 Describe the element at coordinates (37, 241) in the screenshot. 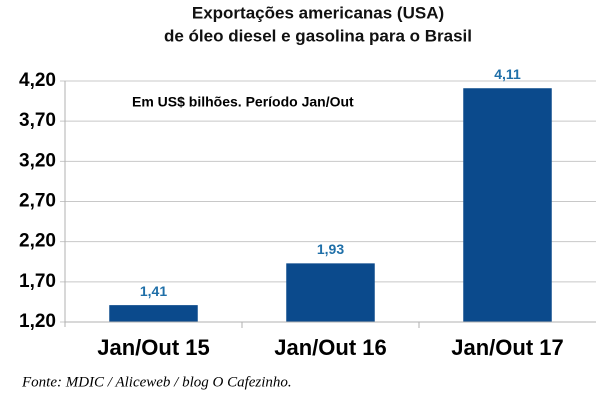

I see `y-tick-label: 2,20` at that location.